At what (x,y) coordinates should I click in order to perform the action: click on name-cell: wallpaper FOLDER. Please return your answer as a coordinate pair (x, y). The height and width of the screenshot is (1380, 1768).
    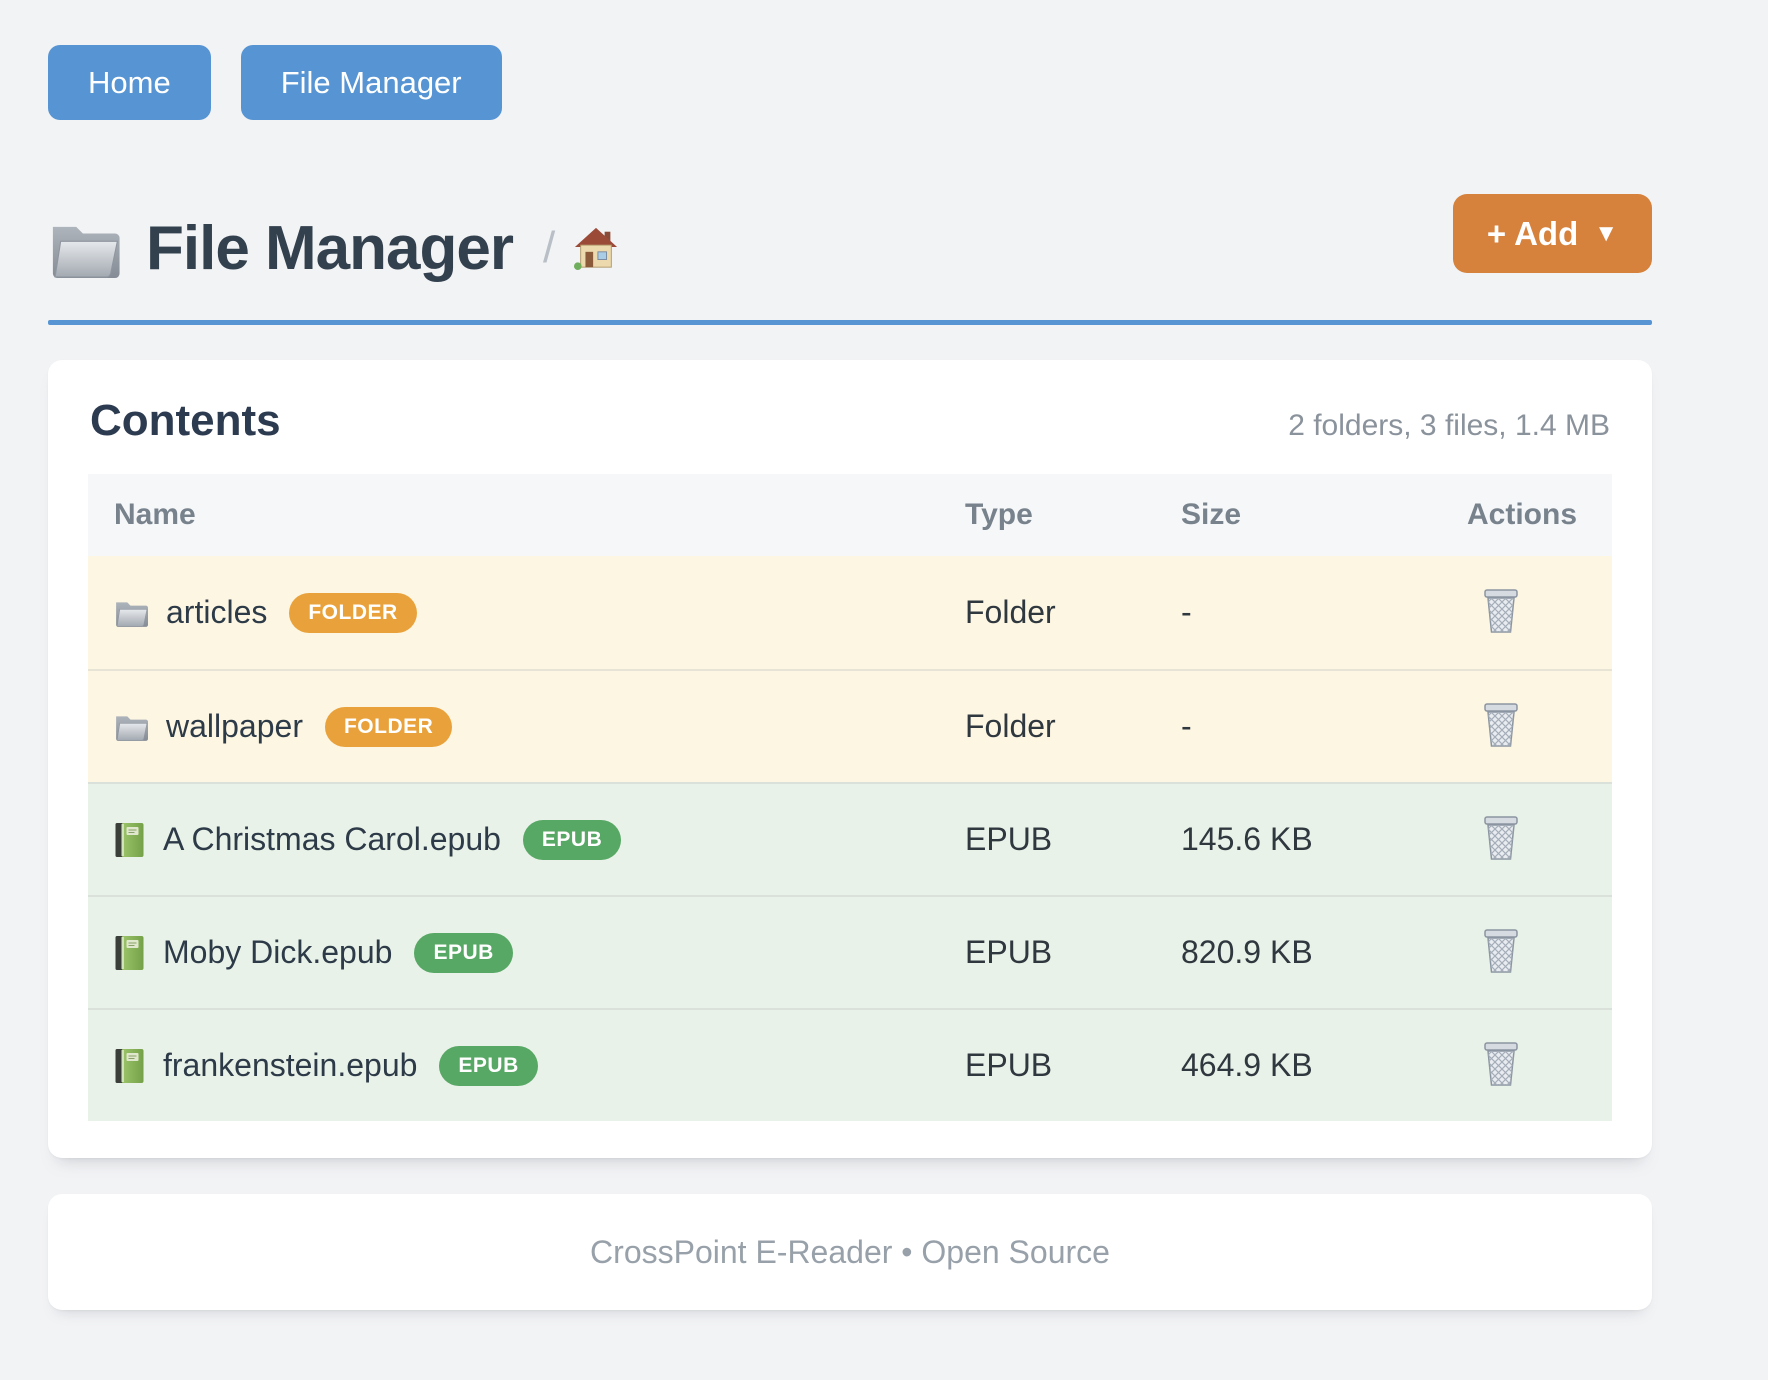
    Looking at the image, I should click on (513, 726).